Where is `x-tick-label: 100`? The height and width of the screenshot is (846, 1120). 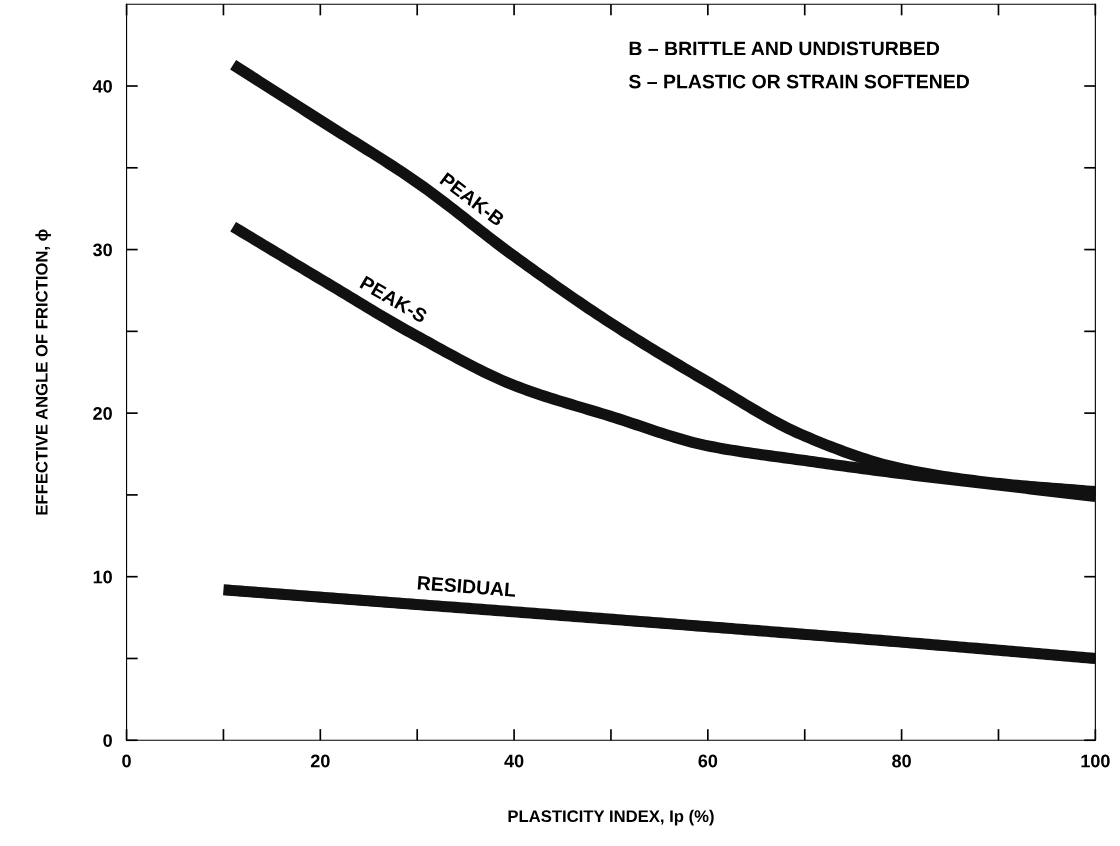 x-tick-label: 100 is located at coordinates (1095, 761).